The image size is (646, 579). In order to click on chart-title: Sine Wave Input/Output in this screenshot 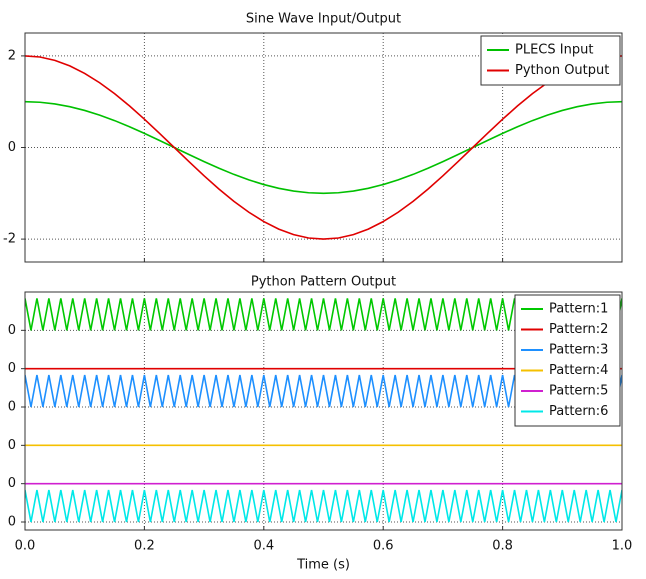, I will do `click(323, 19)`.